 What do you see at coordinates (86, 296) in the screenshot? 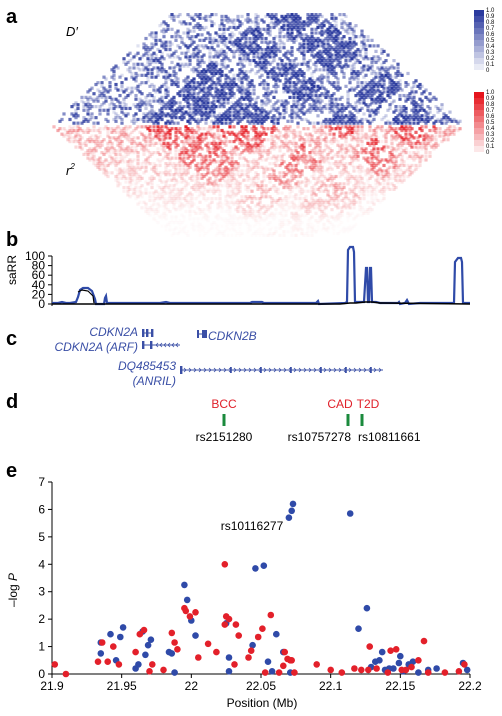
I see `sarr-secondary-curve` at bounding box center [86, 296].